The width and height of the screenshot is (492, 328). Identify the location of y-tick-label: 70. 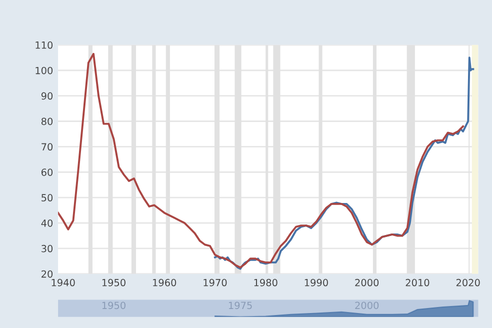
(47, 147).